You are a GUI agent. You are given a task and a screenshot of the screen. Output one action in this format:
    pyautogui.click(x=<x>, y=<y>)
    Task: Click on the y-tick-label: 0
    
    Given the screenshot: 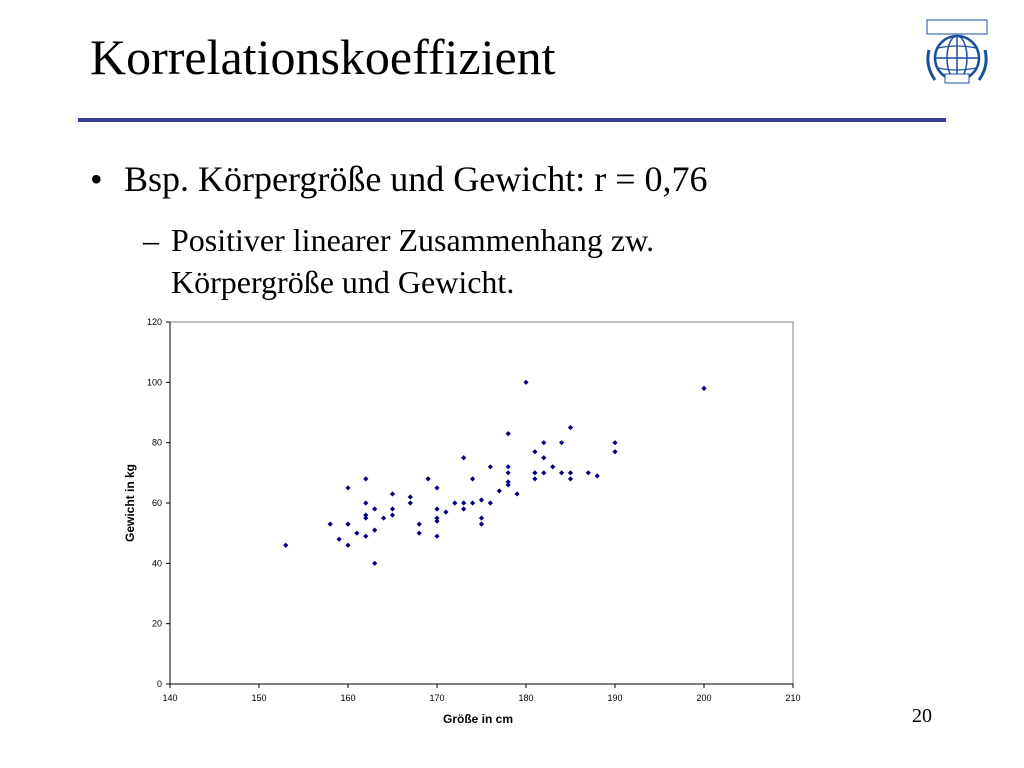 What is the action you would take?
    pyautogui.click(x=159, y=684)
    